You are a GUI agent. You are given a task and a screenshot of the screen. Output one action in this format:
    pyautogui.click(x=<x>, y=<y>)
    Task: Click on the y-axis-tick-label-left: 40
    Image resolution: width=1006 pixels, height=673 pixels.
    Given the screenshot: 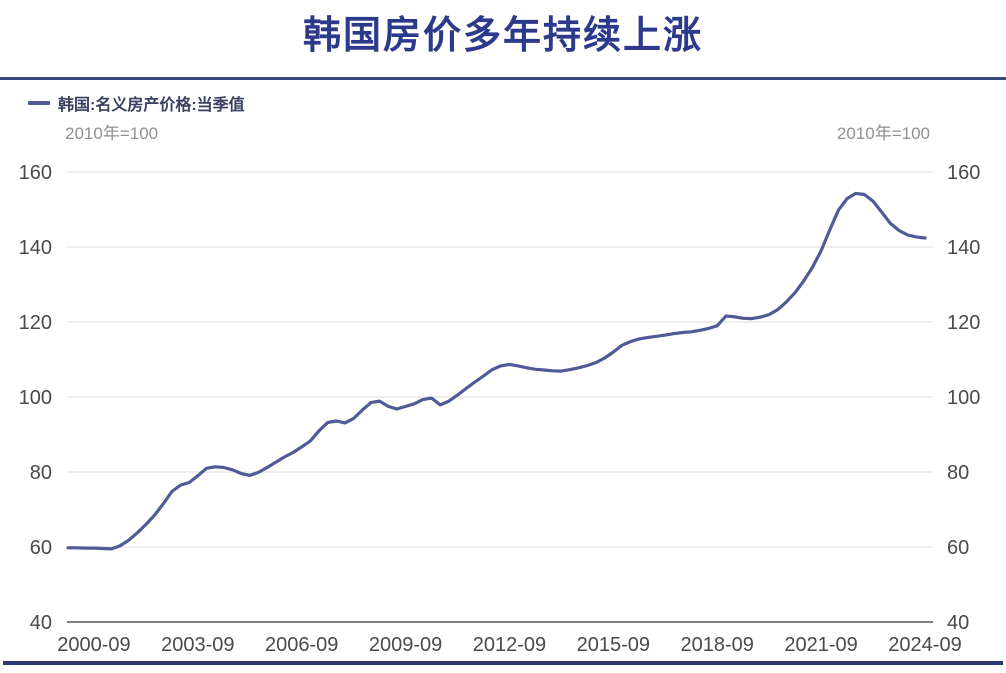 What is the action you would take?
    pyautogui.click(x=41, y=623)
    